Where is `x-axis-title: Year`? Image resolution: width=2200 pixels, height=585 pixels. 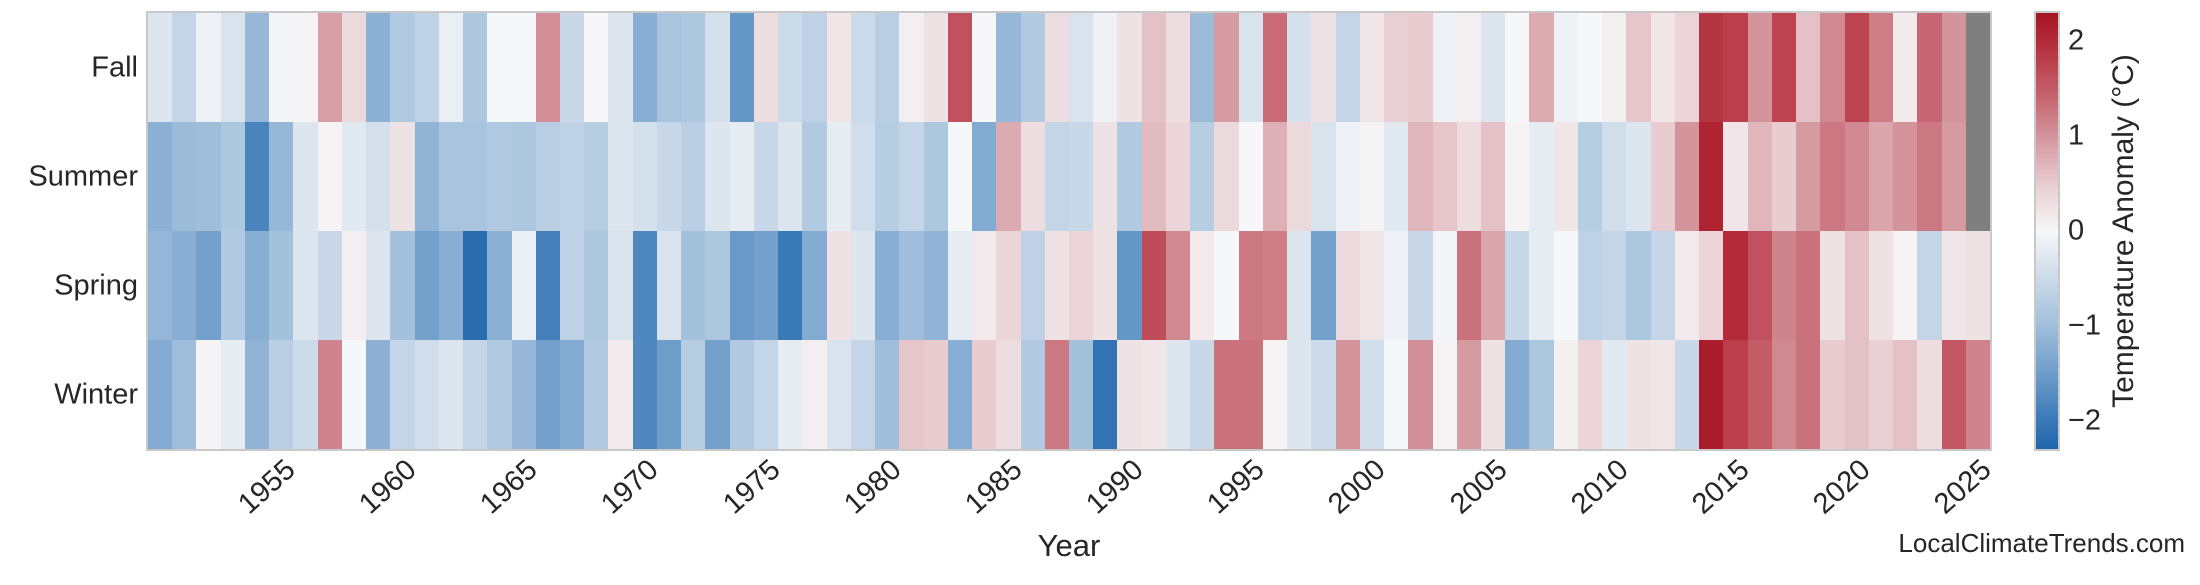 x-axis-title: Year is located at coordinates (1069, 545).